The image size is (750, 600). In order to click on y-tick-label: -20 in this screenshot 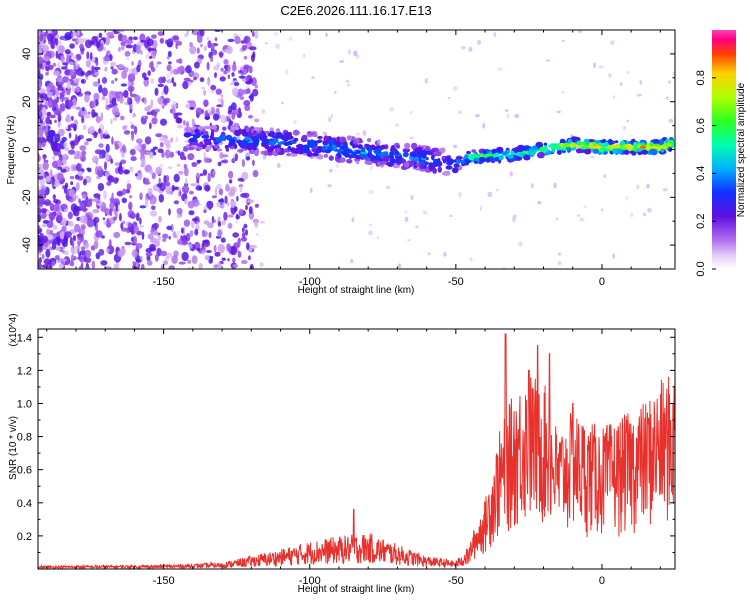, I will do `click(27, 197)`.